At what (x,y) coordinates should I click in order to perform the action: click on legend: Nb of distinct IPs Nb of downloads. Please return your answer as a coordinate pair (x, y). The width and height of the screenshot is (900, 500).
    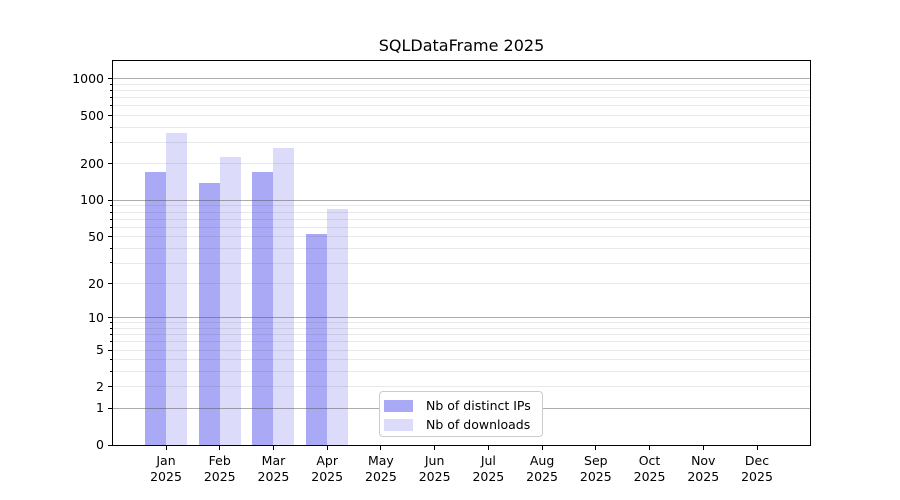
    Looking at the image, I should click on (461, 414).